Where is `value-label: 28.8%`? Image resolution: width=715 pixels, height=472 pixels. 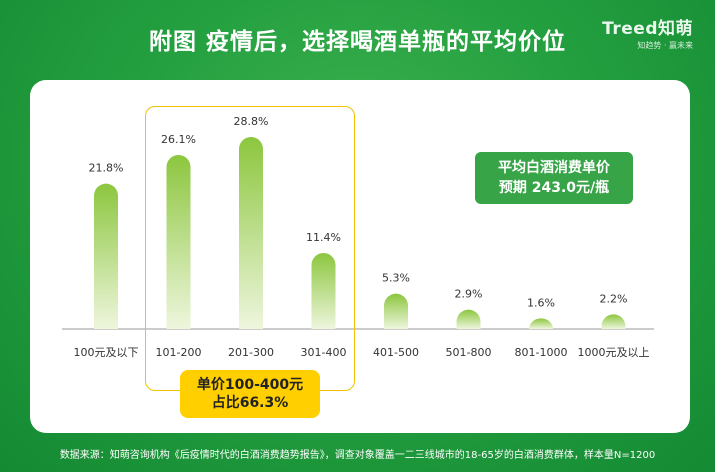
value-label: 28.8% is located at coordinates (251, 121).